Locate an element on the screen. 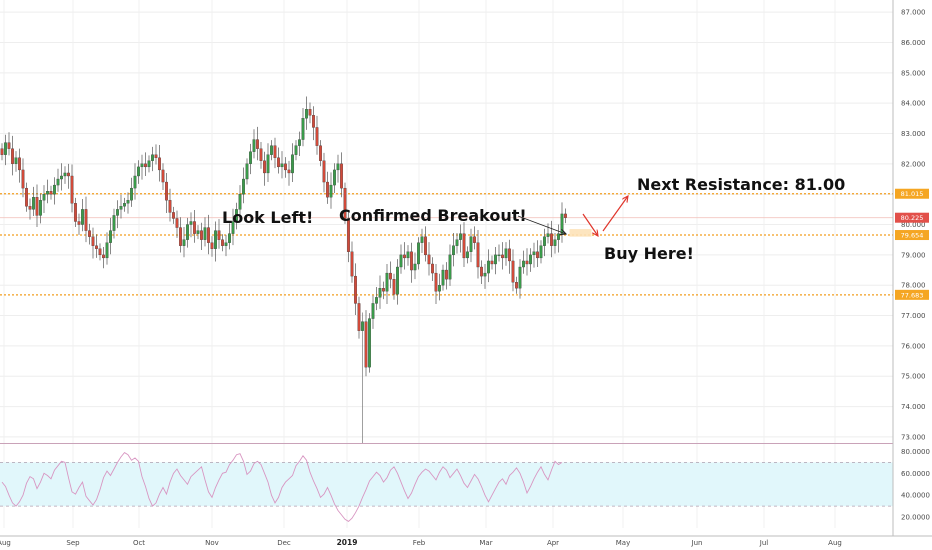  rsi-series is located at coordinates (282, 487).